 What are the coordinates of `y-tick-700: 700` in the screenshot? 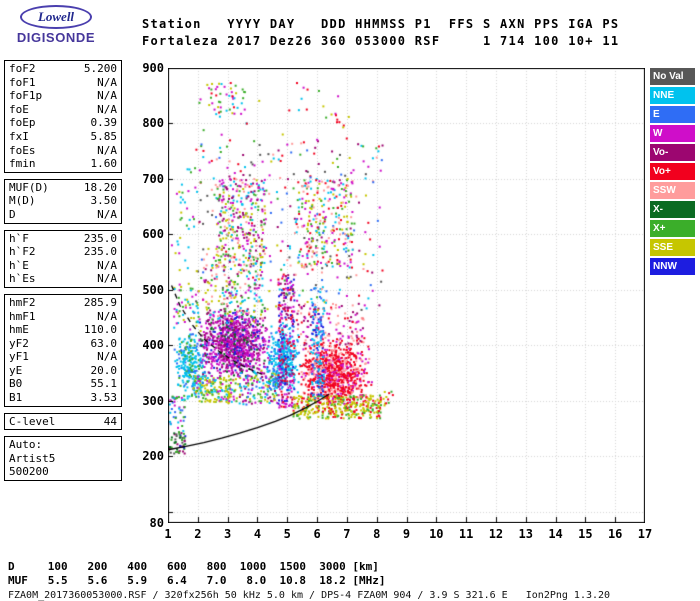 It's located at (153, 178).